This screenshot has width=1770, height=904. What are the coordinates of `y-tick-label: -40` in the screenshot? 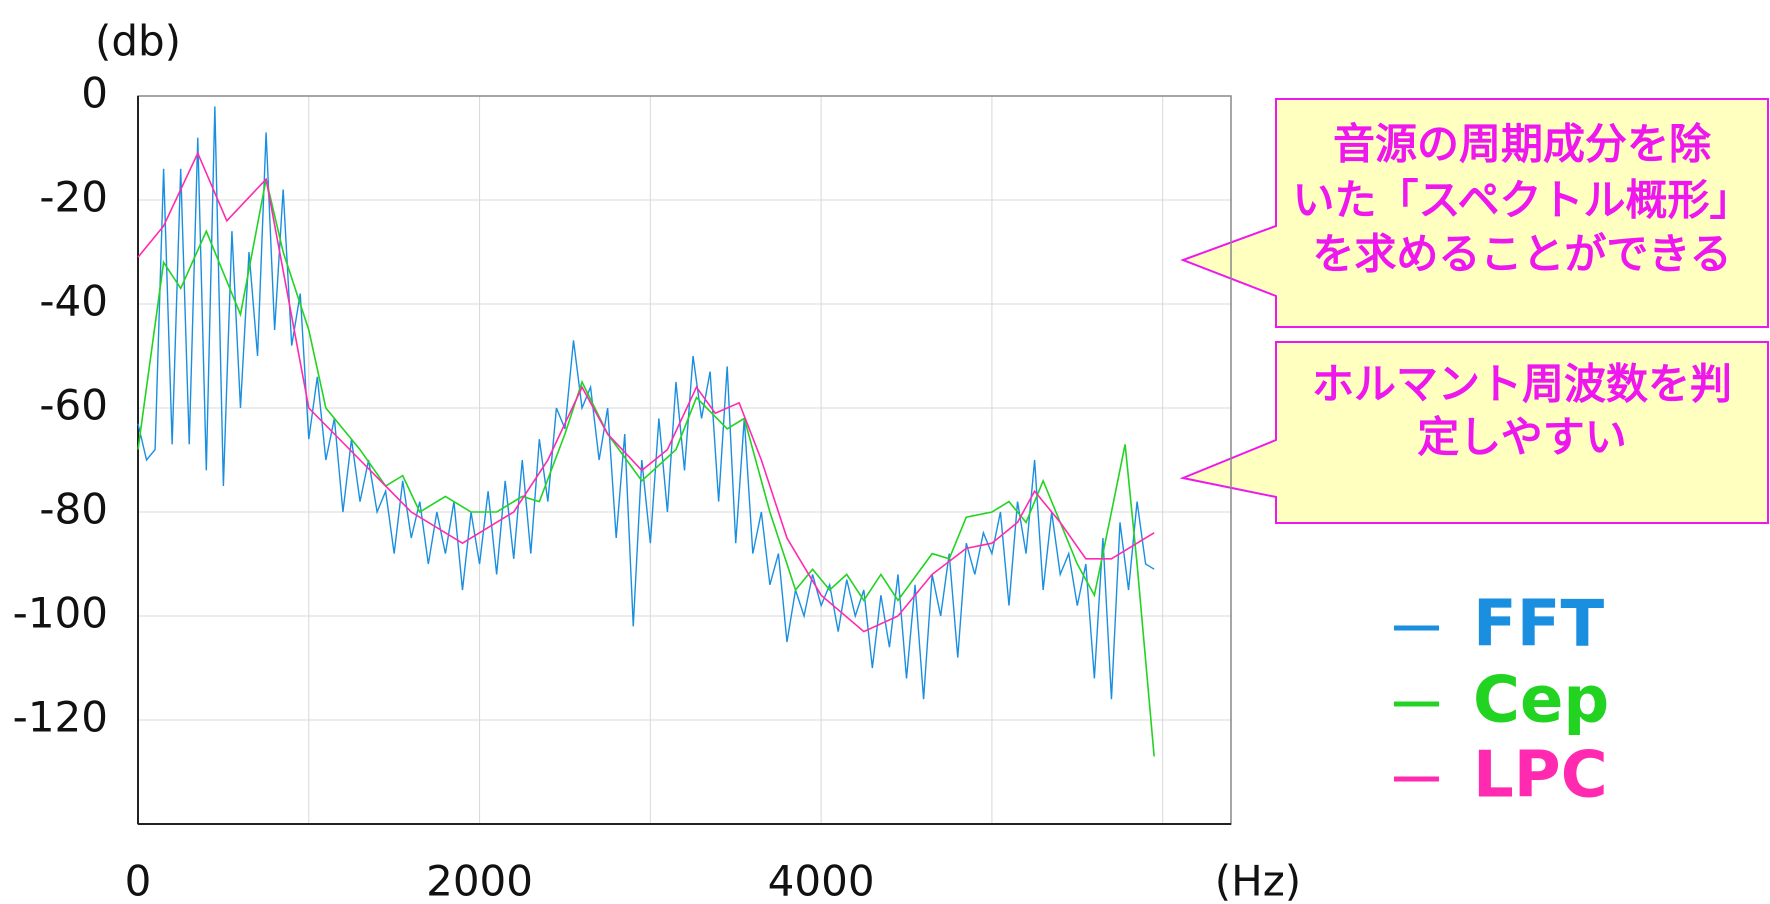 It's located at (73, 301).